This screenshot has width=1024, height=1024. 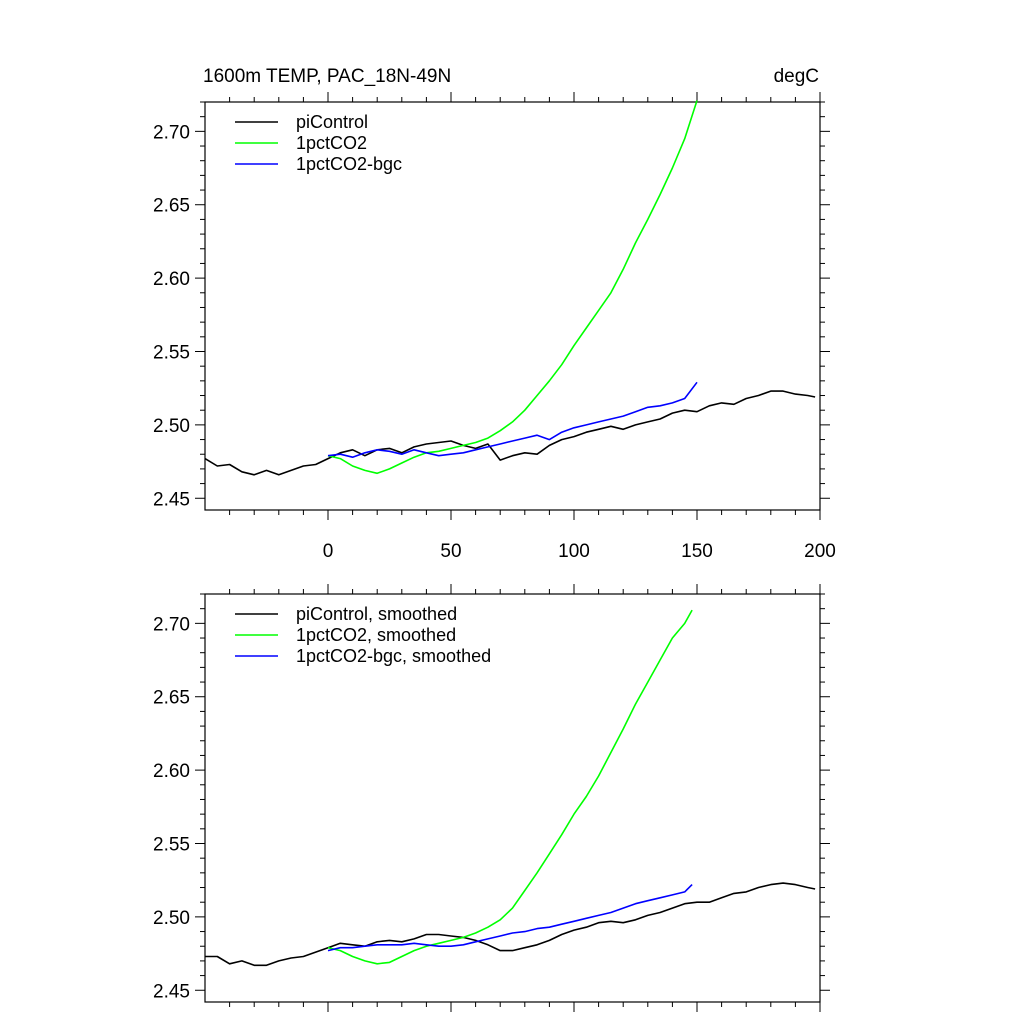 What do you see at coordinates (512, 420) in the screenshot?
I see `series-line-1pctco2-bgc` at bounding box center [512, 420].